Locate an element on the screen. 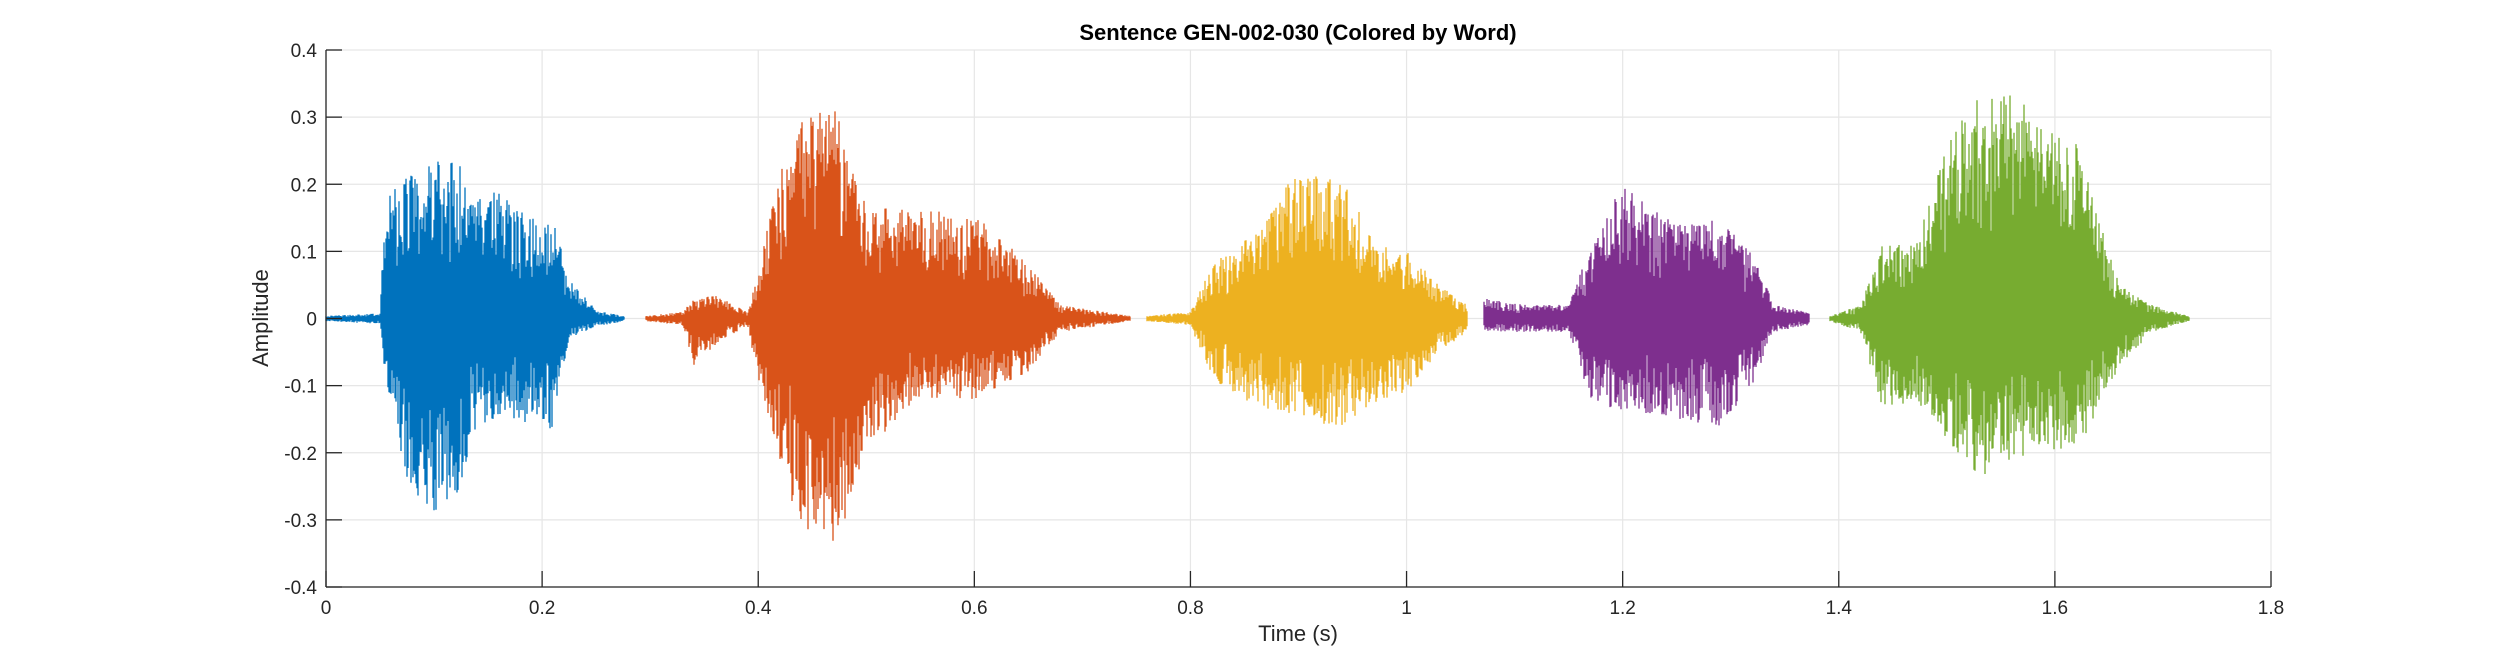 The height and width of the screenshot is (657, 2500). y-axis-label: Amplitude is located at coordinates (260, 318).